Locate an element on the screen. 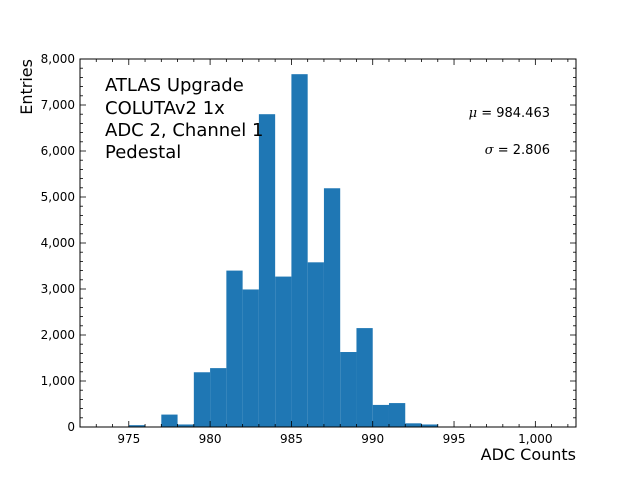 Image resolution: width=640 pixels, height=480 pixels. annotation-line-4: Pedestal is located at coordinates (143, 152).